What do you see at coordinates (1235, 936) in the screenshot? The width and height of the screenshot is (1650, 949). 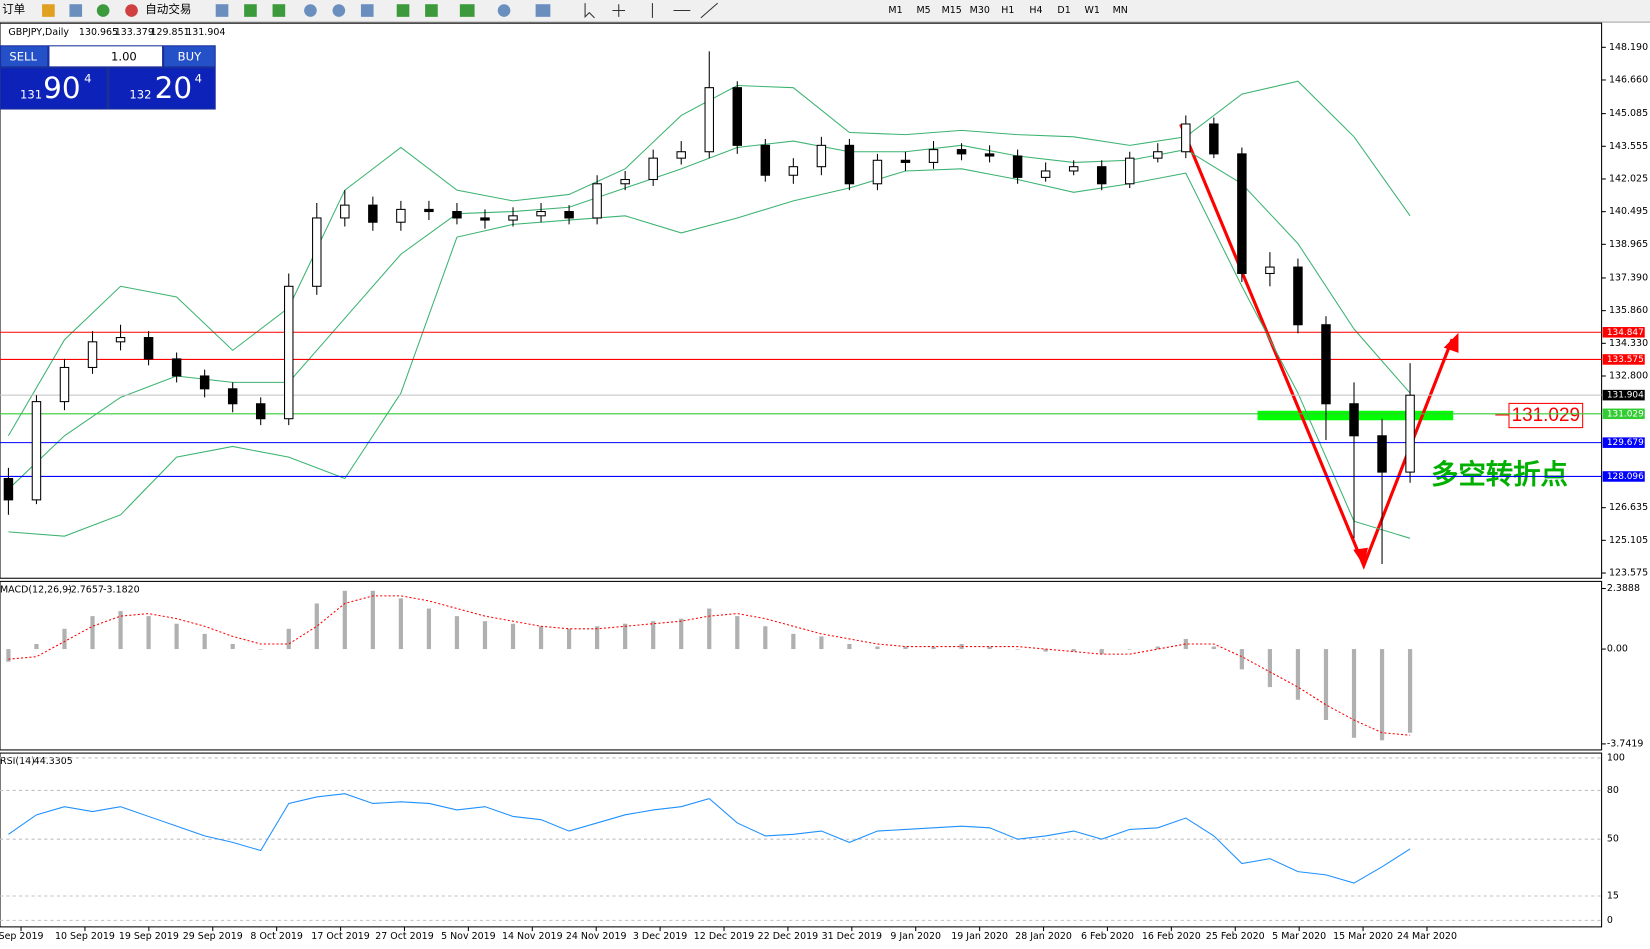 I see `x-tick-label: 25 Feb 2020` at bounding box center [1235, 936].